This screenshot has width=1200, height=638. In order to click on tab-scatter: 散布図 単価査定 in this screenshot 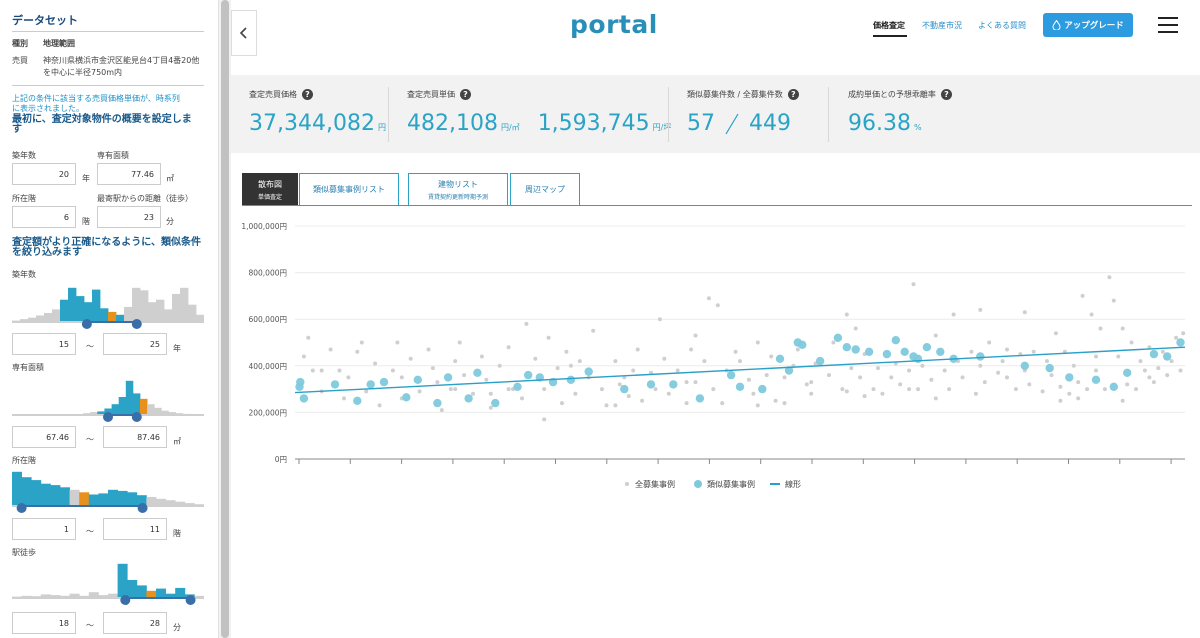, I will do `click(270, 189)`.